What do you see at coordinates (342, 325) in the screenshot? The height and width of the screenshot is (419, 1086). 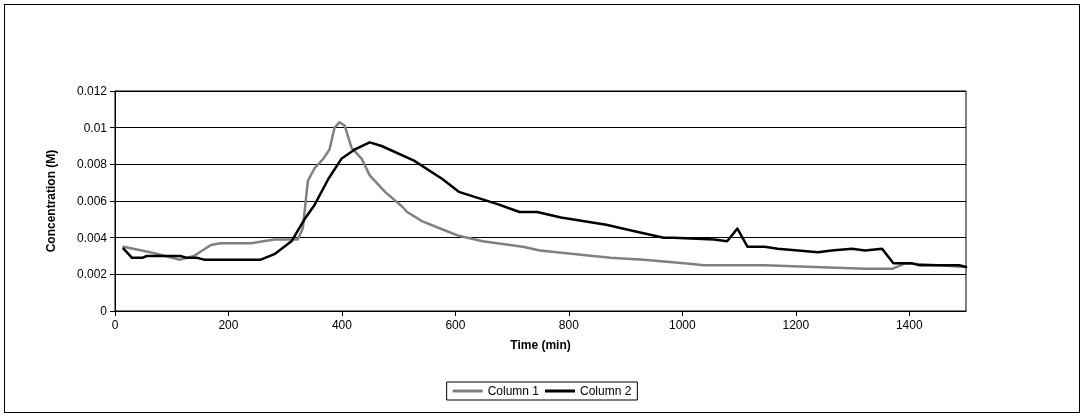 I see `x-tick-label: 400` at bounding box center [342, 325].